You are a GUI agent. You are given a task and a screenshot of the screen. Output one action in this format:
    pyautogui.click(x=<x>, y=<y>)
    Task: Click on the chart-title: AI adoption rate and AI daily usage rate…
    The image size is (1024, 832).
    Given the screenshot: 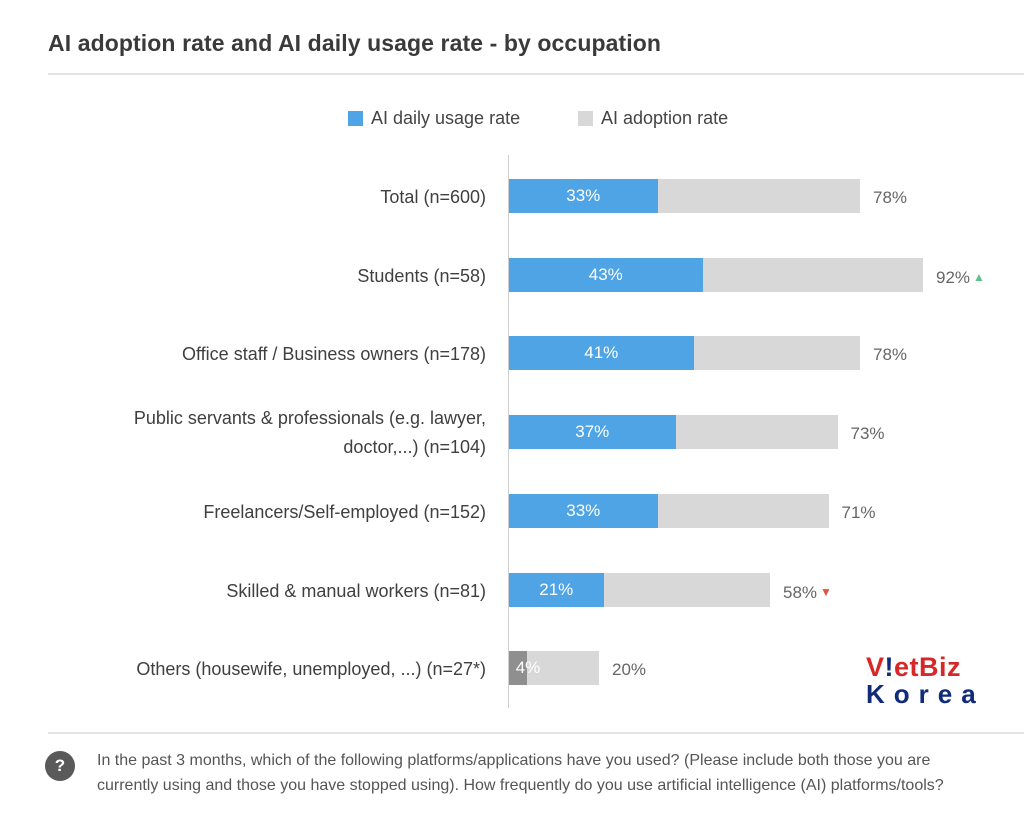 What is the action you would take?
    pyautogui.click(x=355, y=43)
    